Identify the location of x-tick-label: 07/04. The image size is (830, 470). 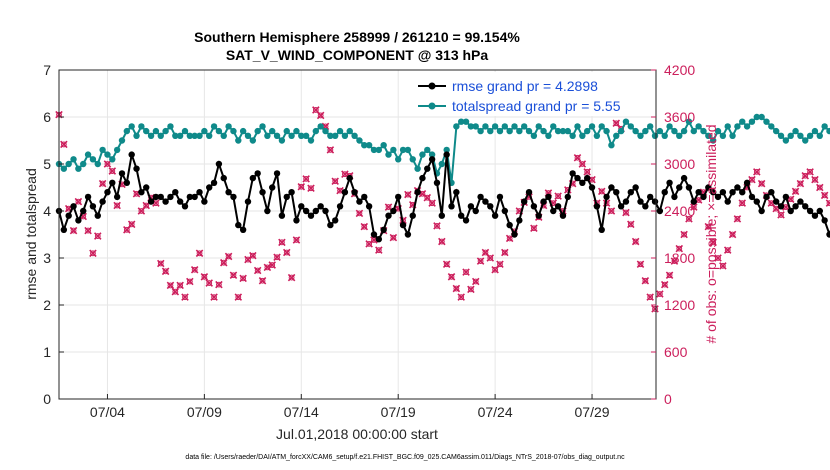
(107, 412).